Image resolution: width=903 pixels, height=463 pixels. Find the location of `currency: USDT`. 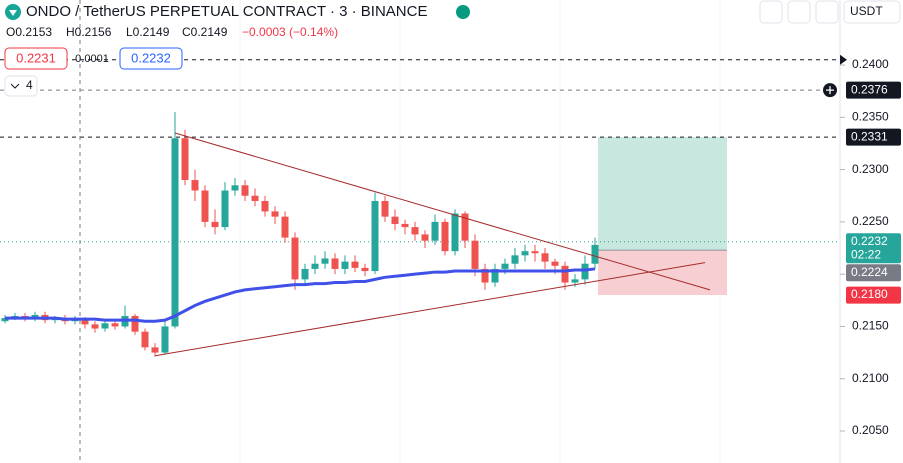

currency: USDT is located at coordinates (866, 11).